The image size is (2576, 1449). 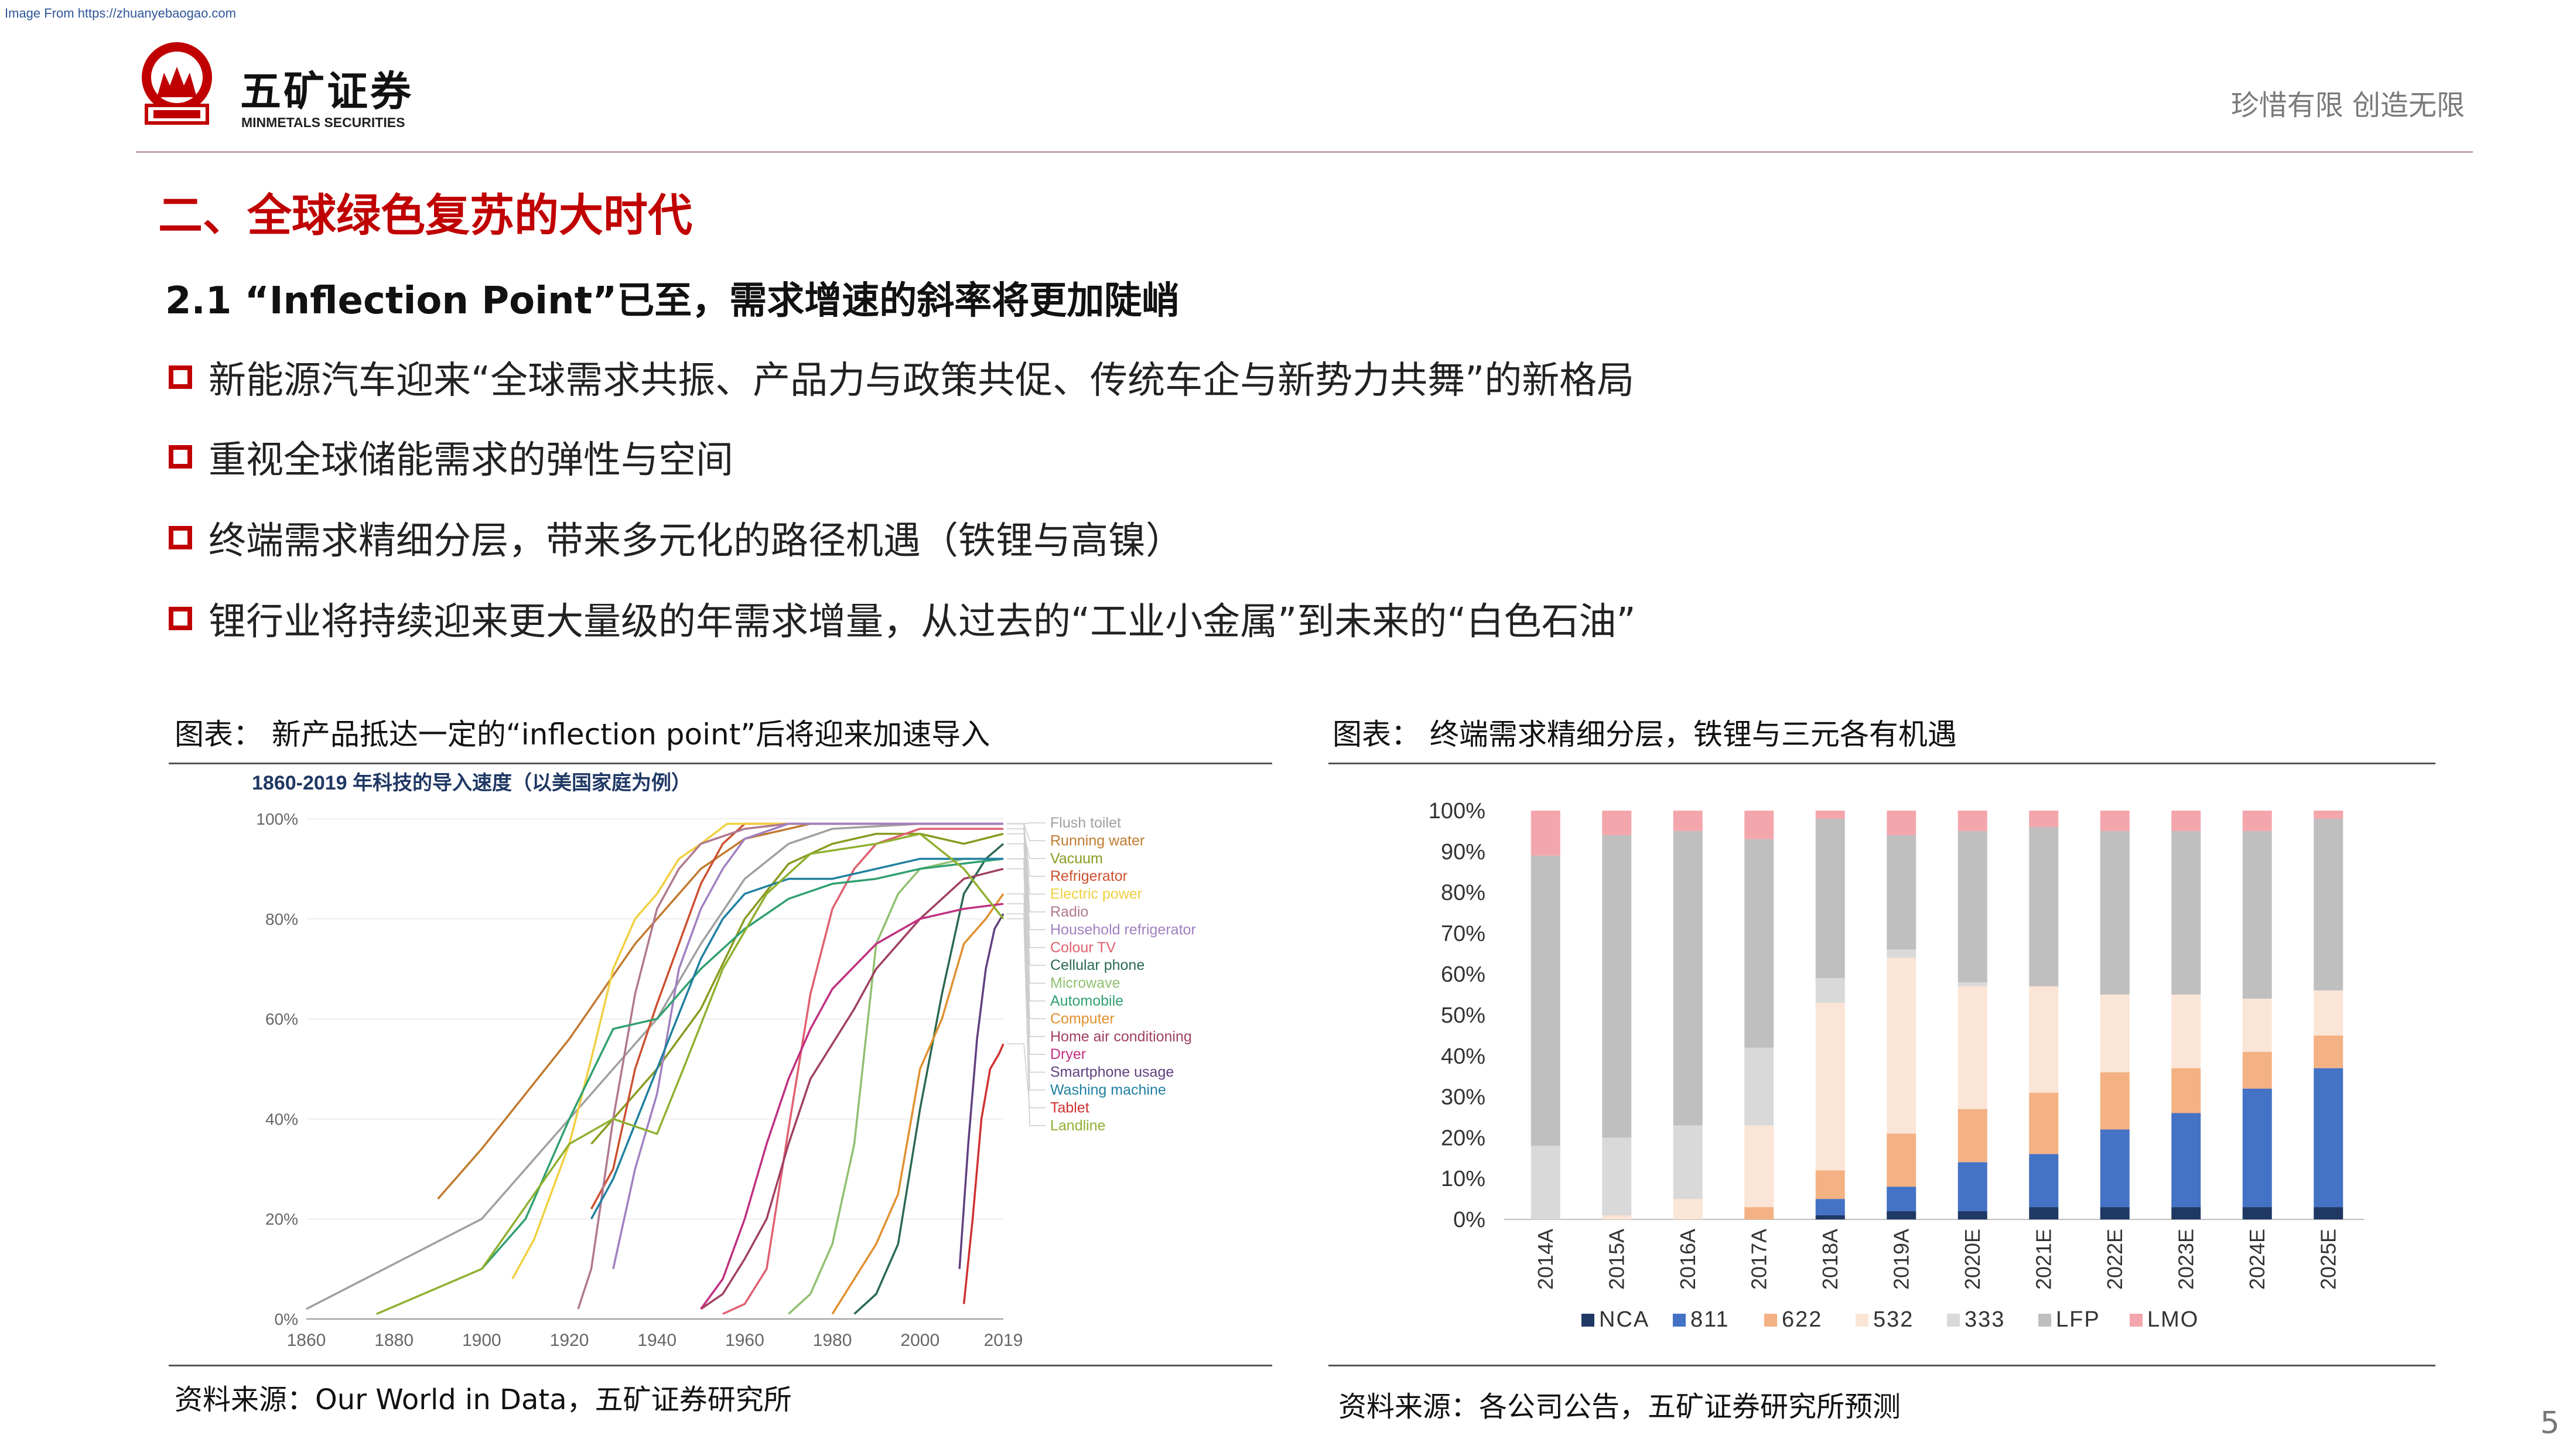 What do you see at coordinates (394, 1340) in the screenshot?
I see `x-tick-label: 1880` at bounding box center [394, 1340].